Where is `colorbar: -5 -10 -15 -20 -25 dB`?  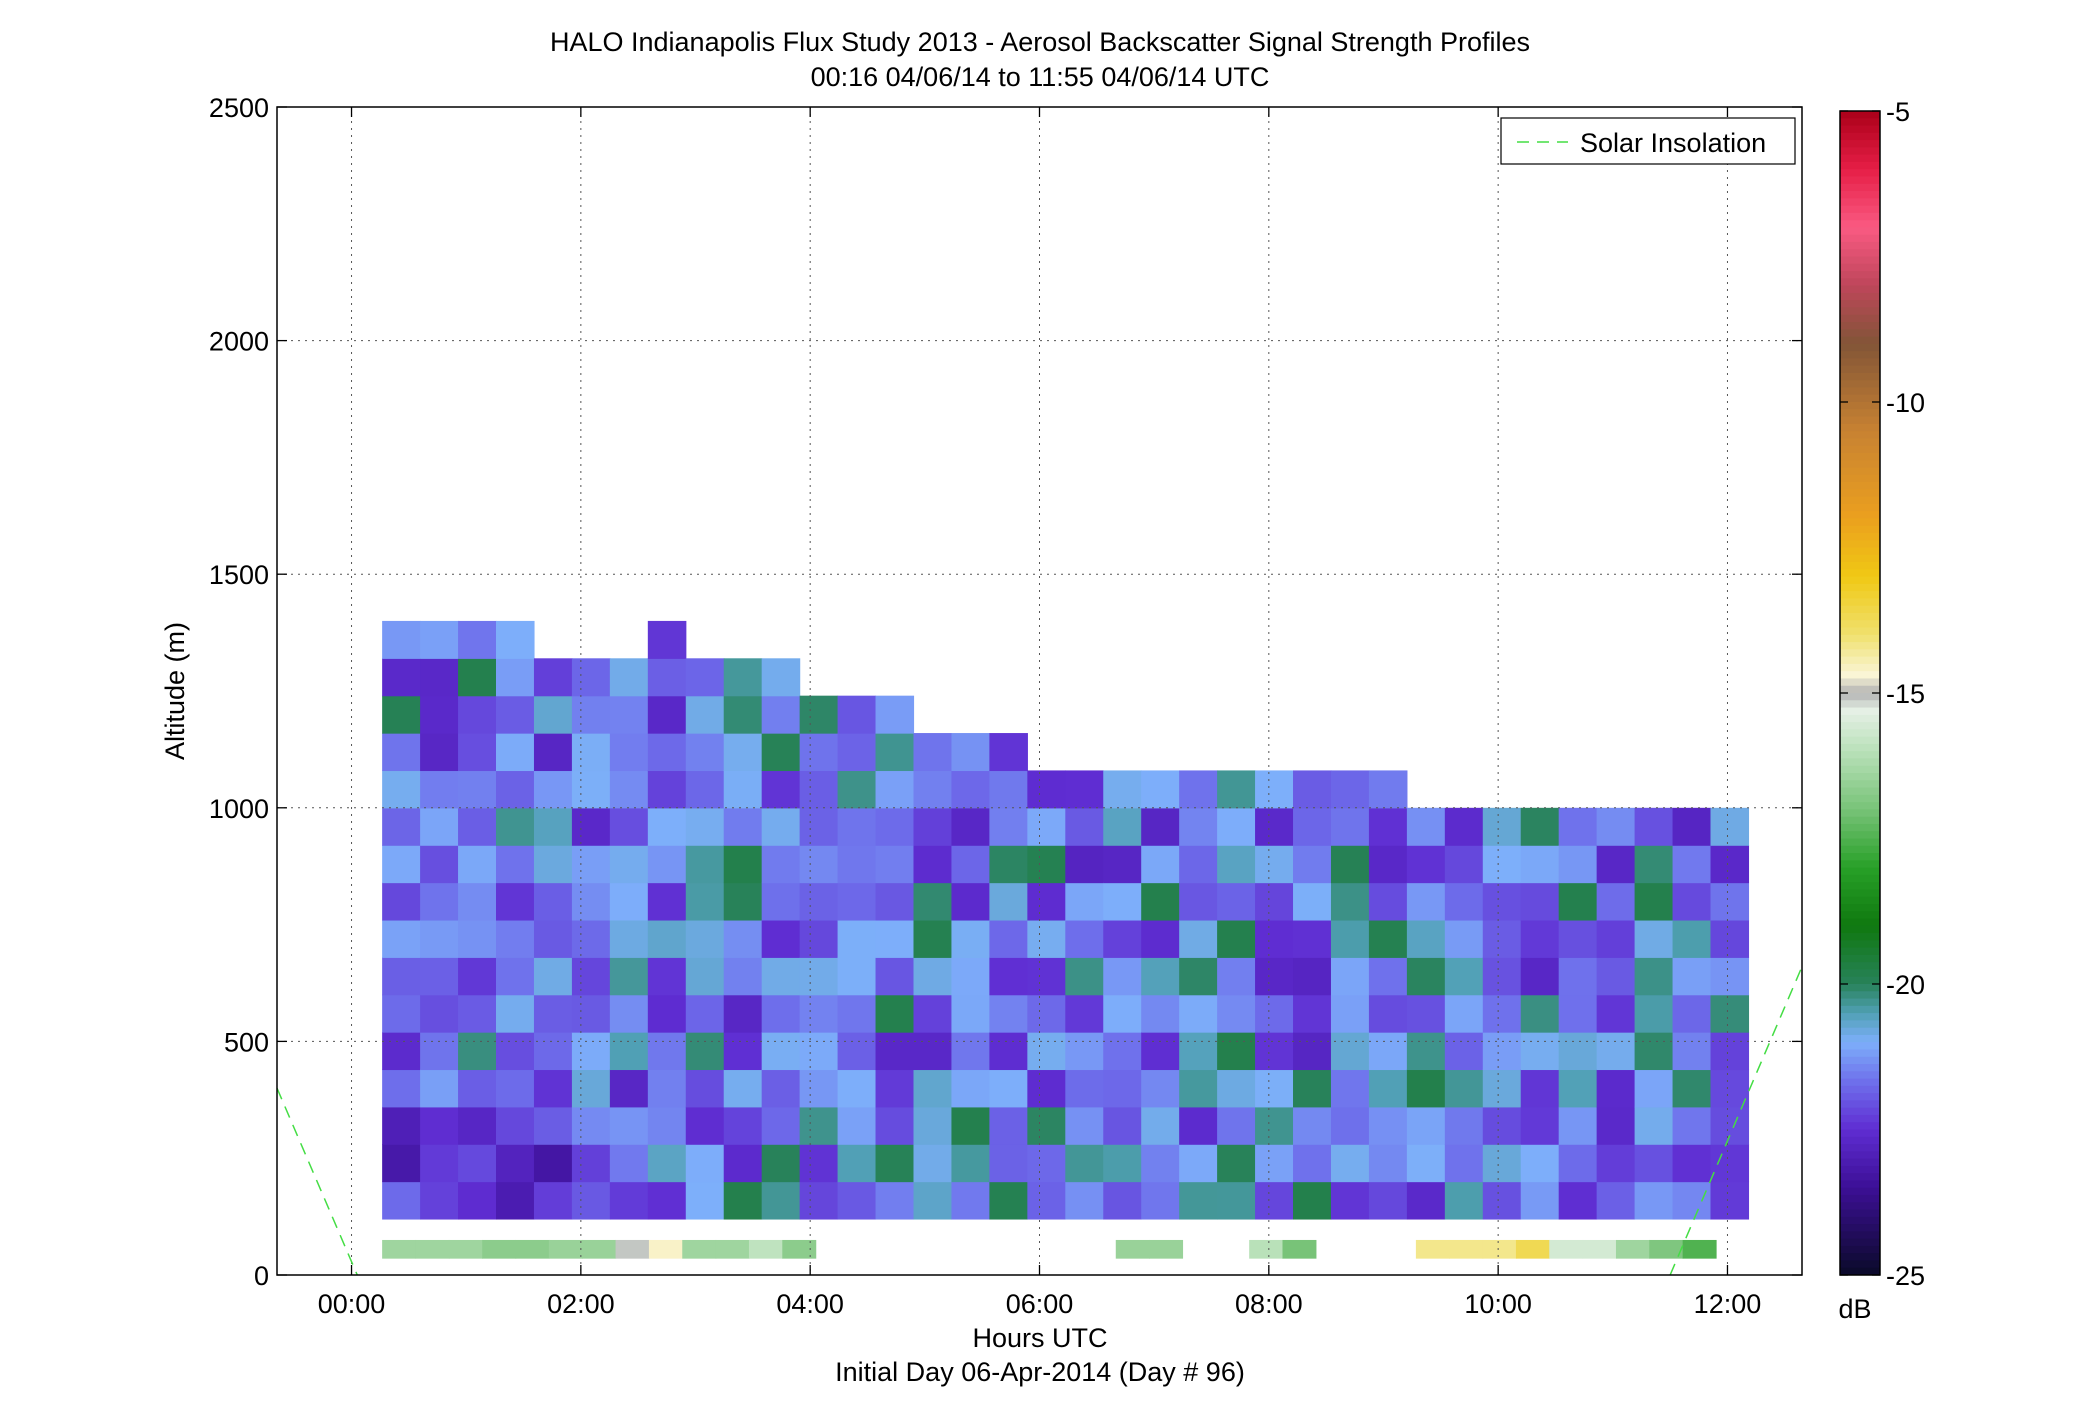 colorbar: -5 -10 -15 -20 -25 dB is located at coordinates (1881, 710).